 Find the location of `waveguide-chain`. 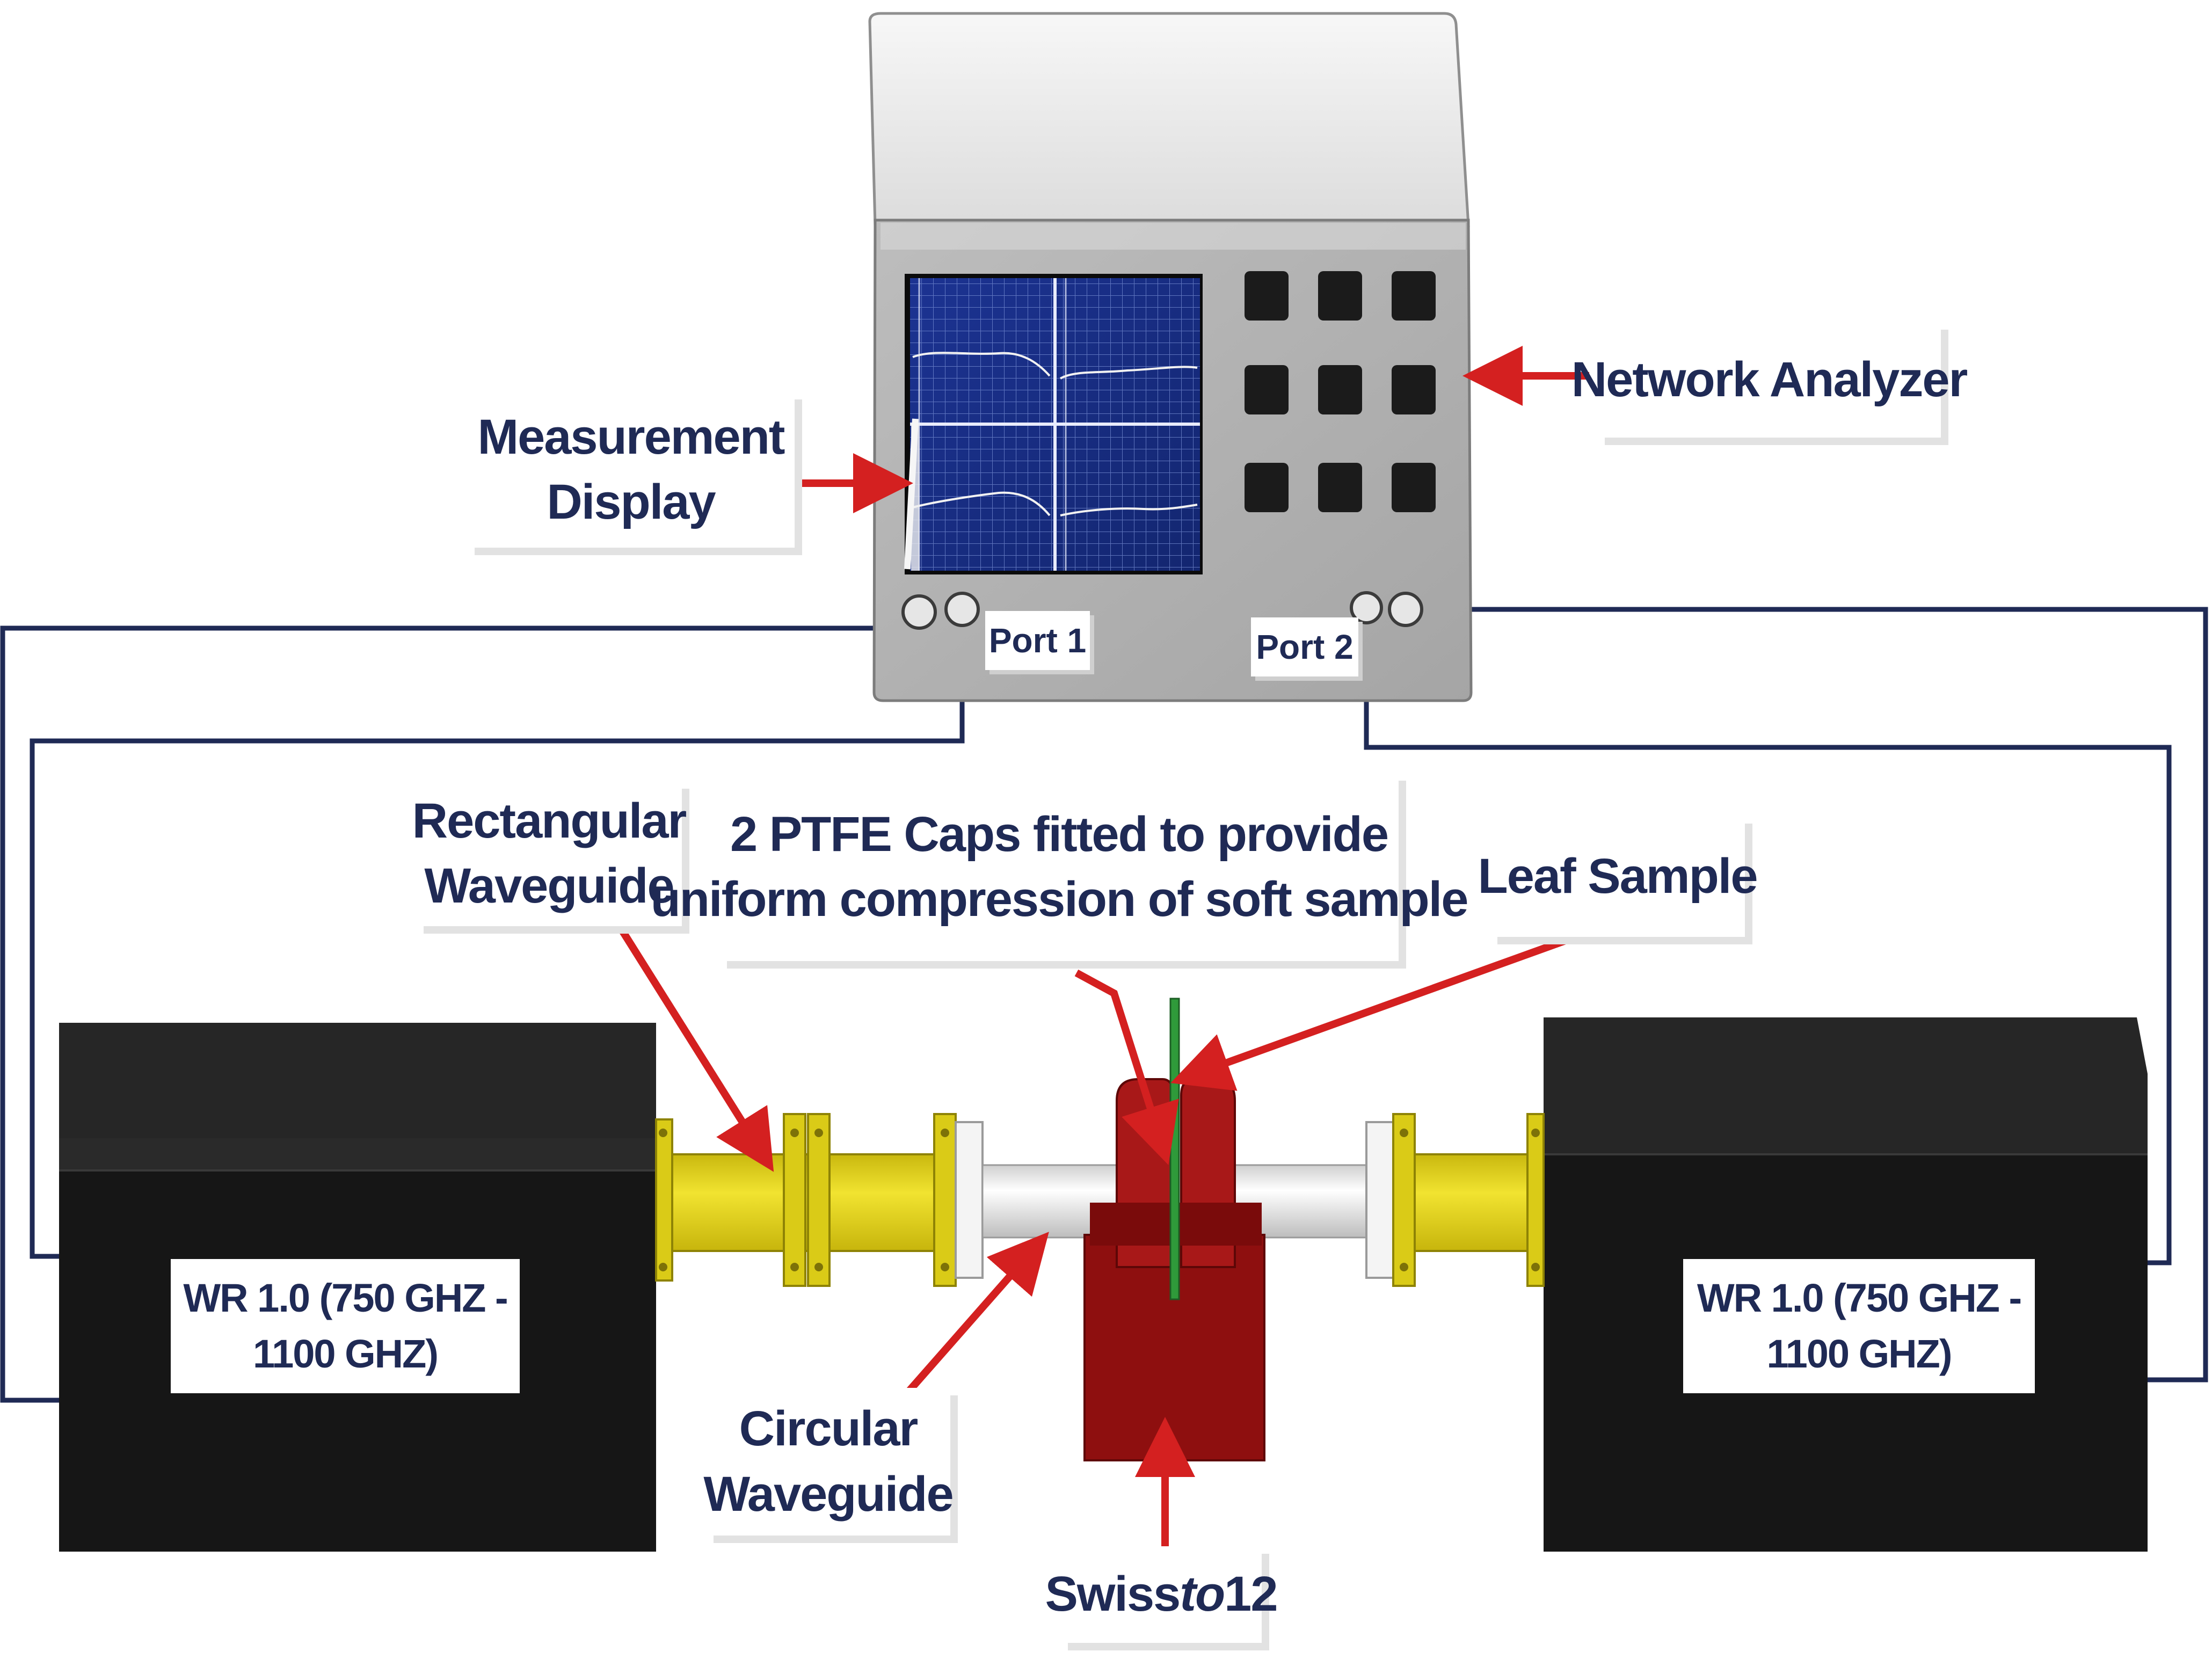

waveguide-chain is located at coordinates (1100, 1200).